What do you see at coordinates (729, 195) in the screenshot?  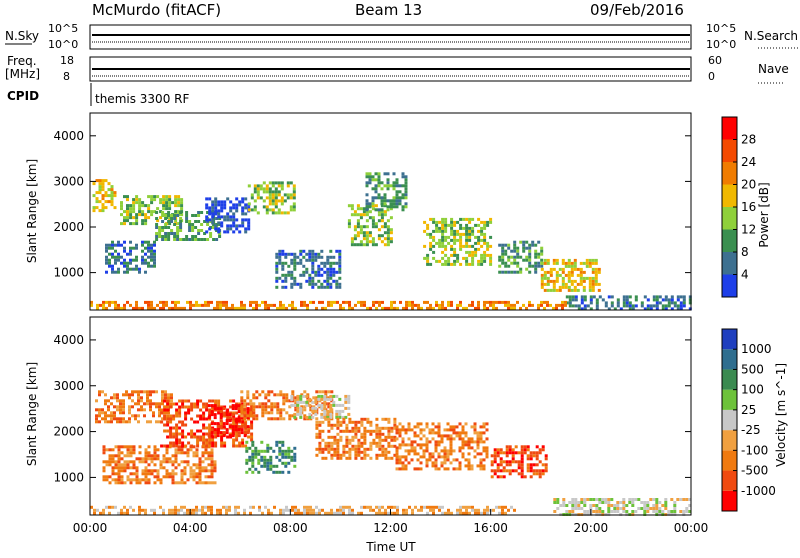 I see `colorbar-swatch` at bounding box center [729, 195].